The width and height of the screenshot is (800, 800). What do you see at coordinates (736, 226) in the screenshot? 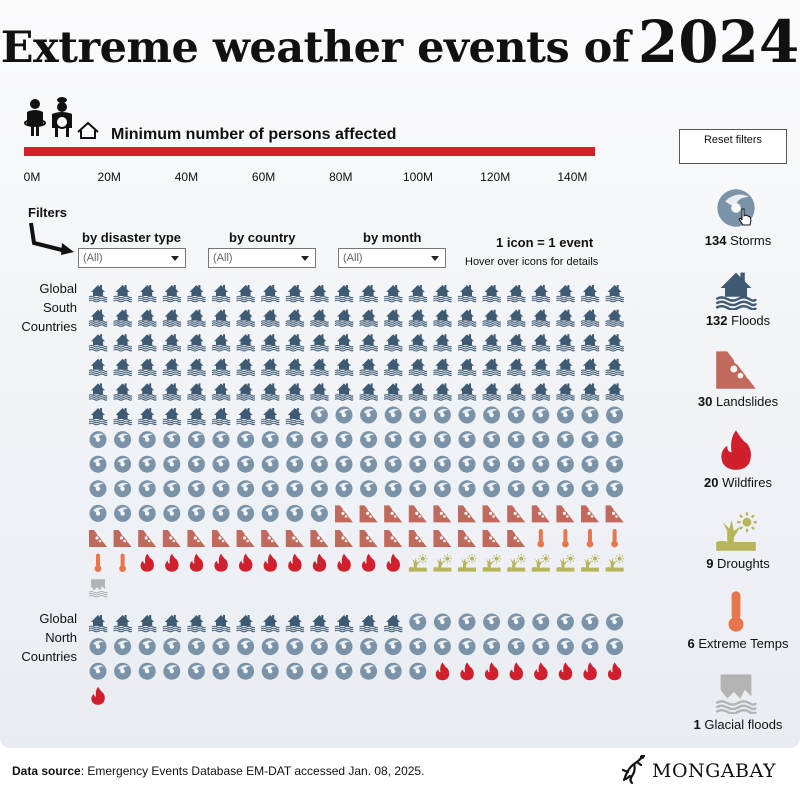
I see `legend-item-storm: 134 Storms` at bounding box center [736, 226].